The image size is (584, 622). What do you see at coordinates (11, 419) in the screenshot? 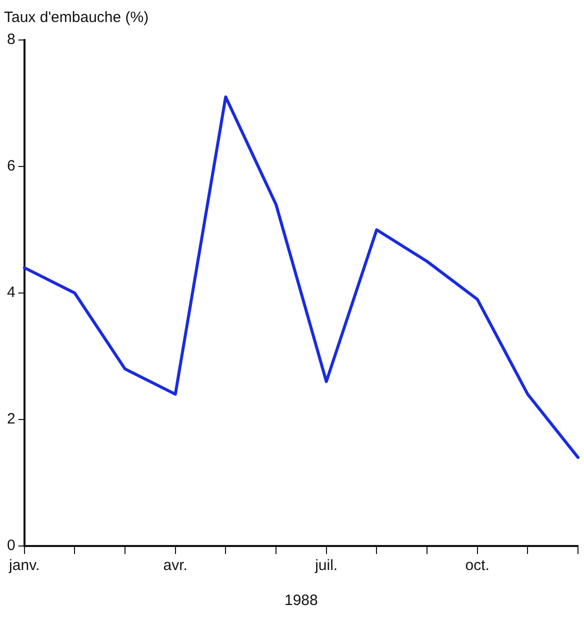
I see `y-tick-label: 2` at bounding box center [11, 419].